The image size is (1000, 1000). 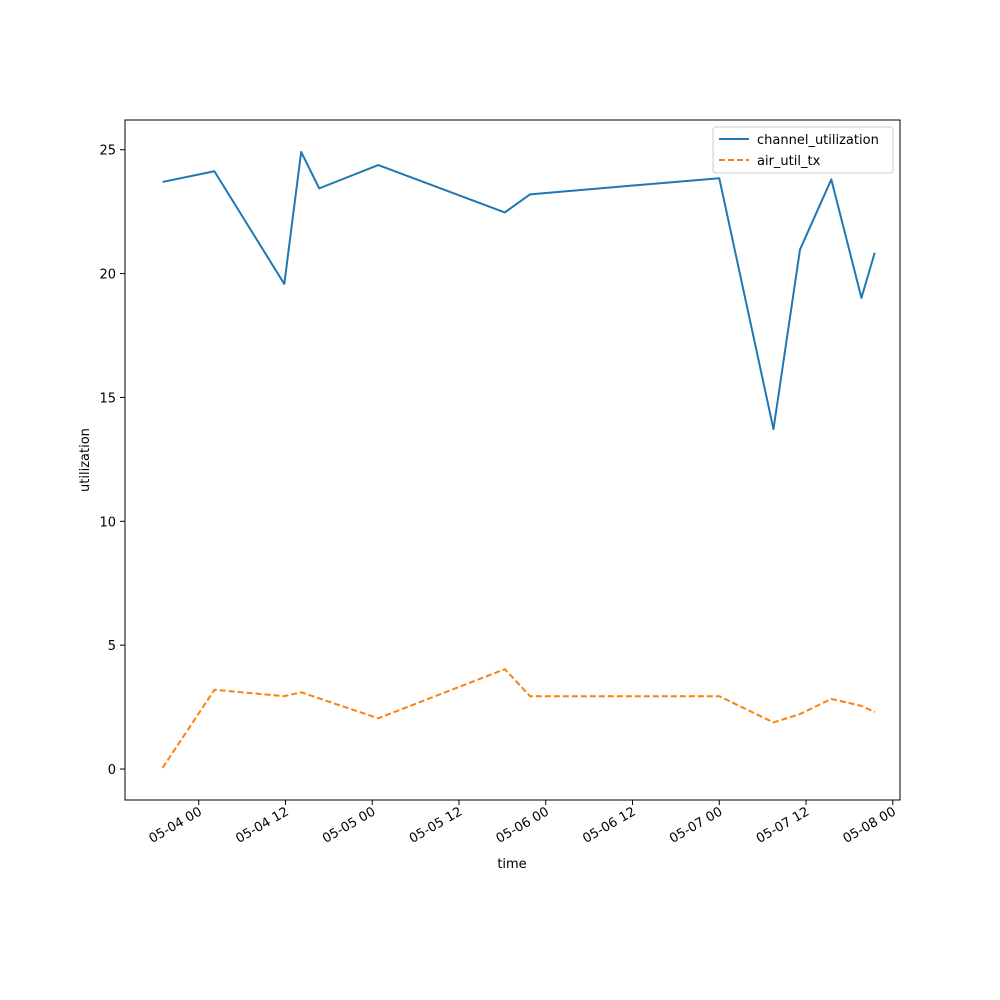 I want to click on y-tick-label: 5, so click(x=112, y=646).